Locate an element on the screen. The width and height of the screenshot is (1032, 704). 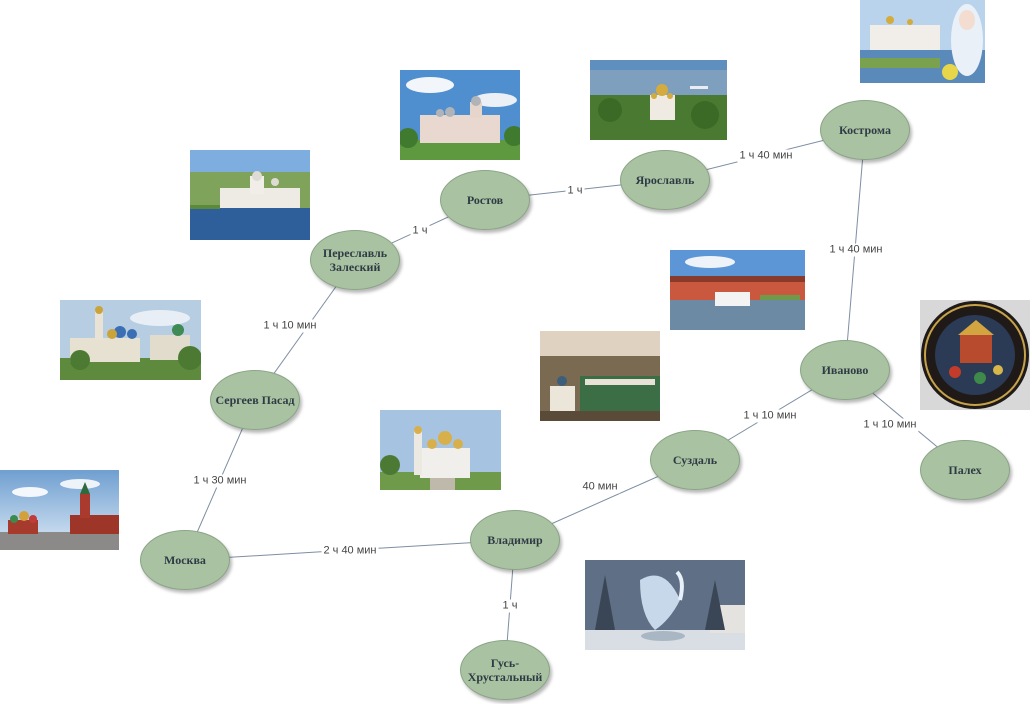
edge-label-kostroma-ivanovo: 1 ч 40 мин is located at coordinates (856, 250).